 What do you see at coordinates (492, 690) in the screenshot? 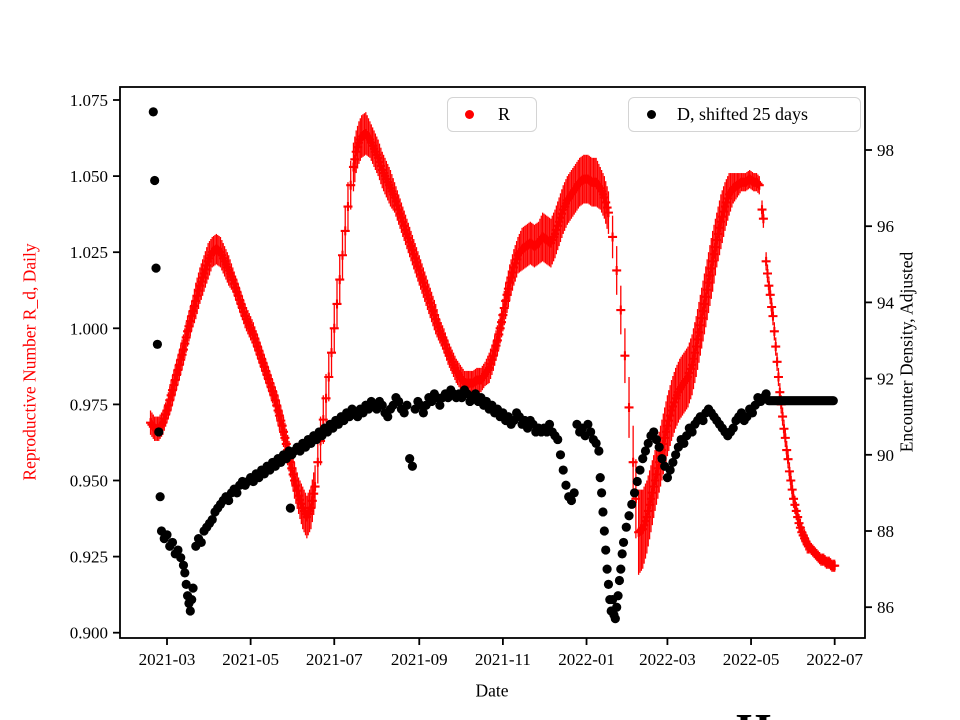
I see `x-axis-label: Date` at bounding box center [492, 690].